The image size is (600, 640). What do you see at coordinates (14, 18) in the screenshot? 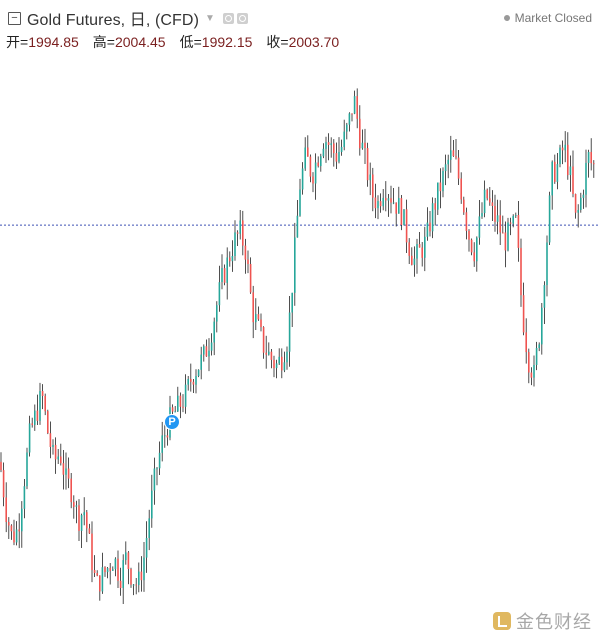
I see `collapse-icon: −` at bounding box center [14, 18].